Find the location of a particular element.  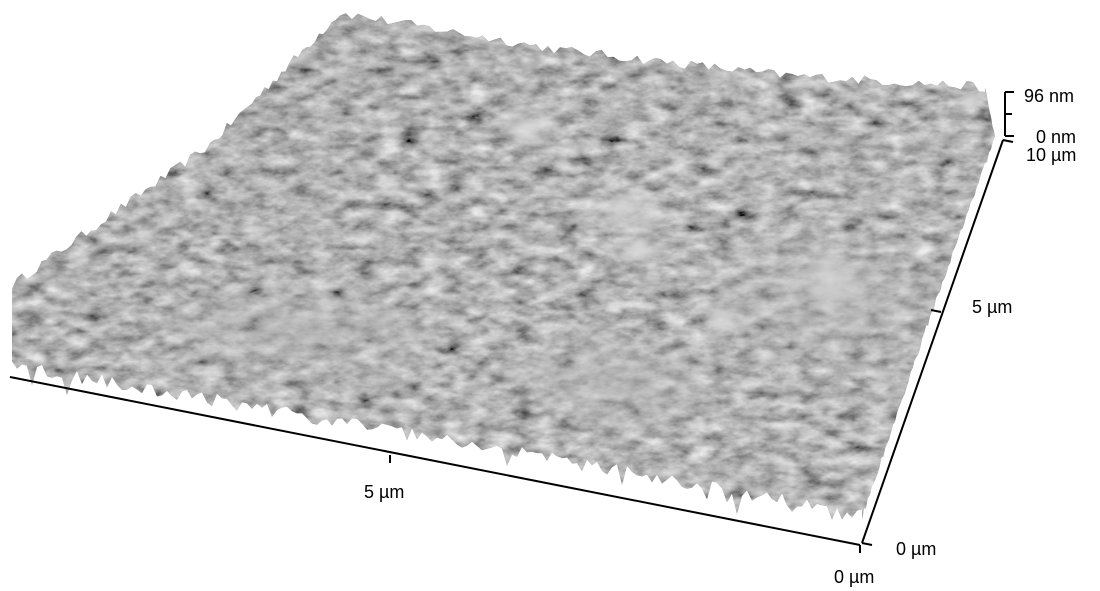

right-axis-mid-label: 5 µm is located at coordinates (992, 307).